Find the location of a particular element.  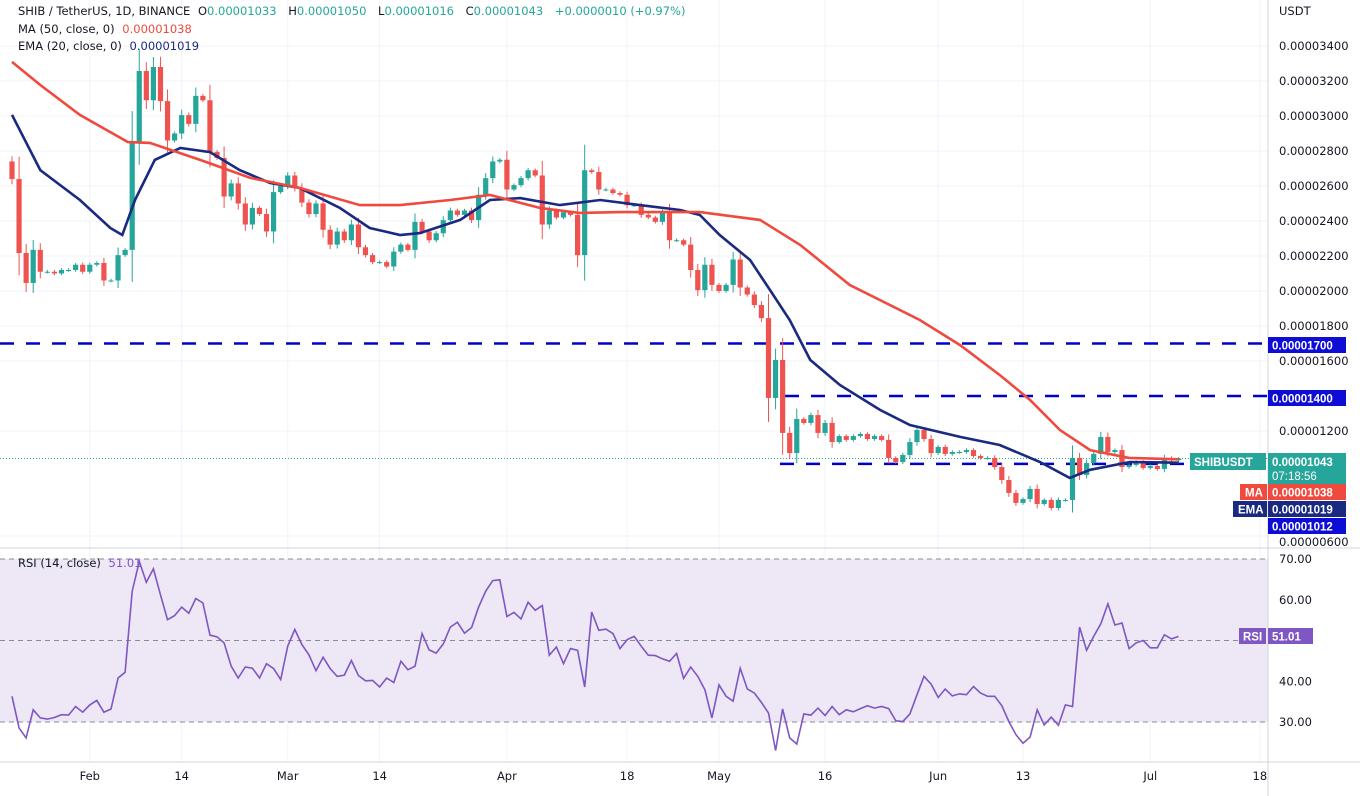

close-label: C is located at coordinates (469, 11).